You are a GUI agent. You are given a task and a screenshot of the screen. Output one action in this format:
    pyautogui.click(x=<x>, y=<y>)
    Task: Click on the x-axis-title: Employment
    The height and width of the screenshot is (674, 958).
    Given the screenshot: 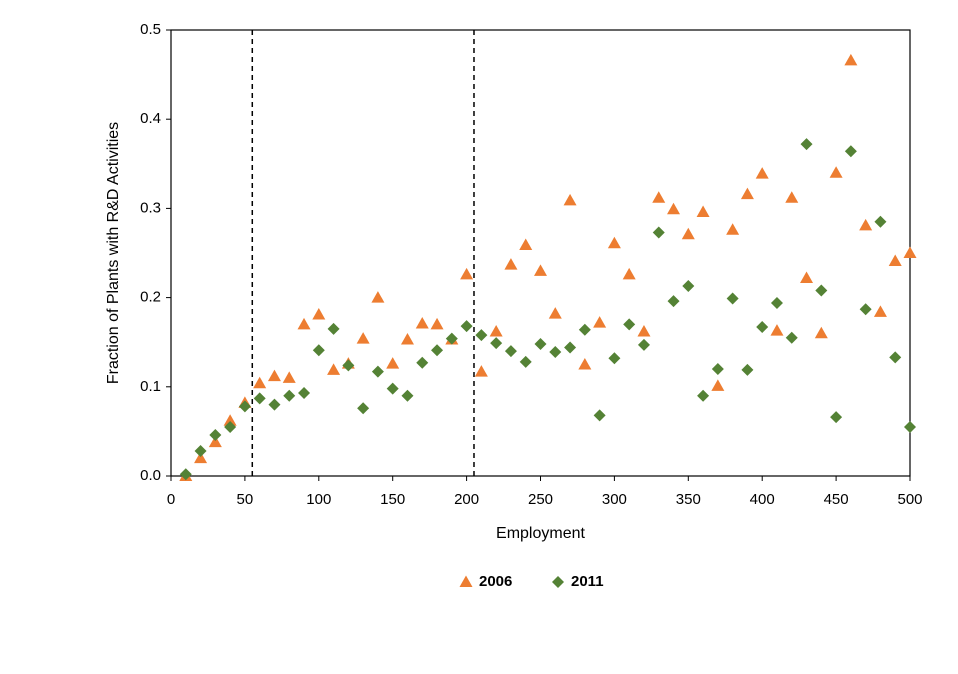 What is the action you would take?
    pyautogui.click(x=540, y=533)
    